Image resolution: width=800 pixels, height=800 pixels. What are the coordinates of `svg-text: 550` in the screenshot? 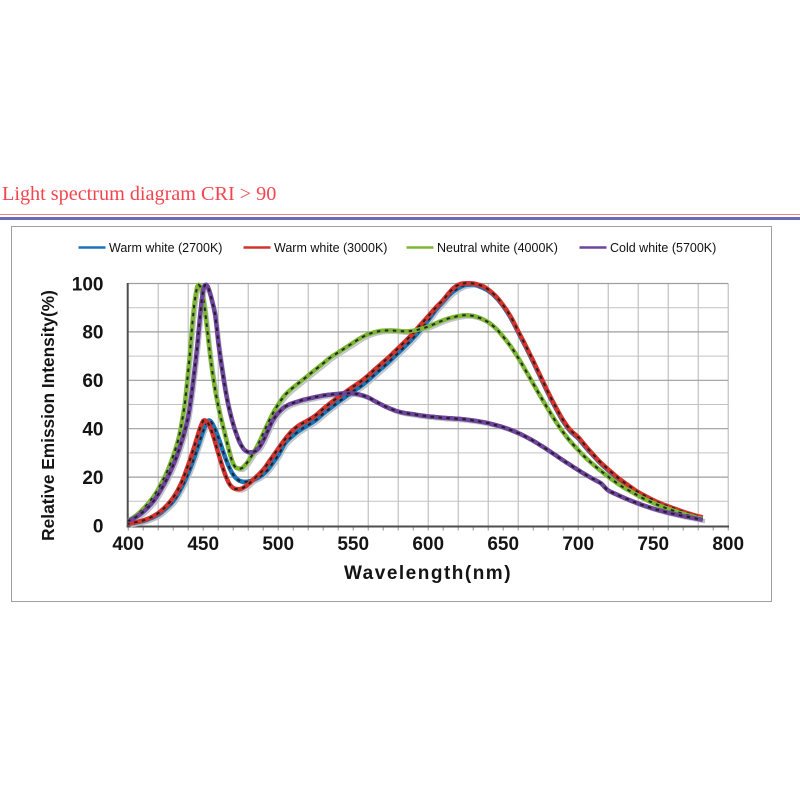 It's located at (353, 544).